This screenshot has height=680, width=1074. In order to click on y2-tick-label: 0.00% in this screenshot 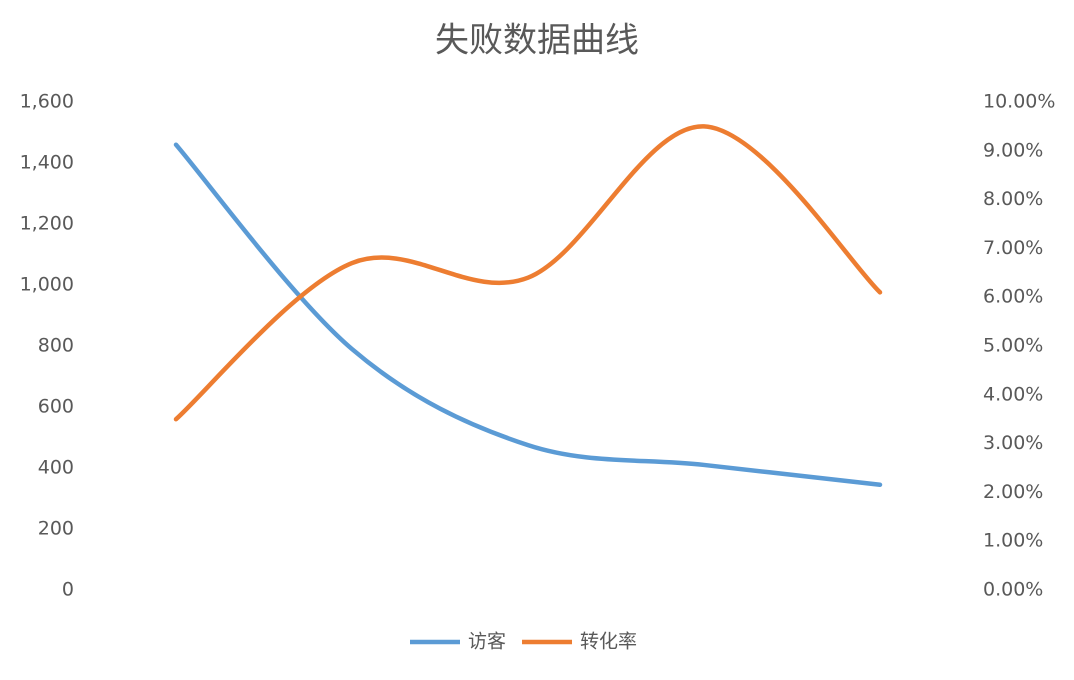, I will do `click(1013, 590)`.